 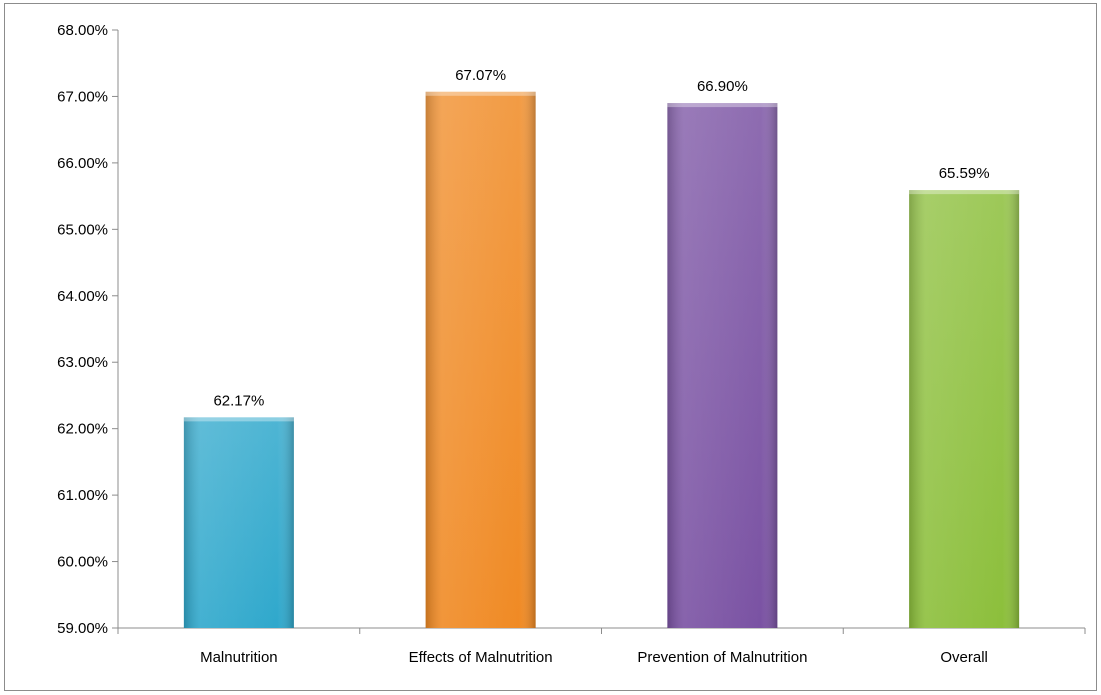 I want to click on y-tick-label: 66.00%, so click(x=82, y=163).